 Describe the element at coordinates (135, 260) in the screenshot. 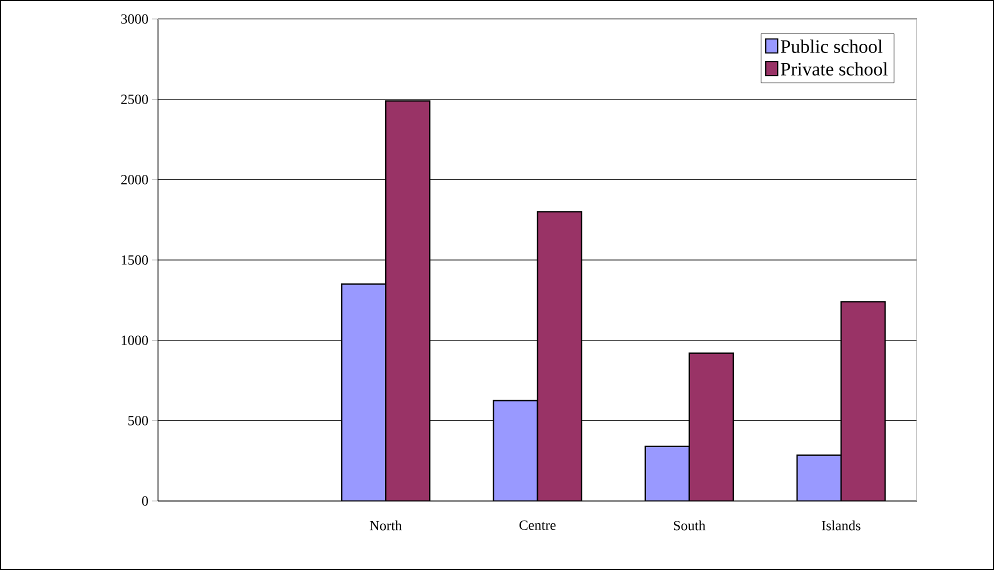

I see `y-tick-label: 1500` at that location.